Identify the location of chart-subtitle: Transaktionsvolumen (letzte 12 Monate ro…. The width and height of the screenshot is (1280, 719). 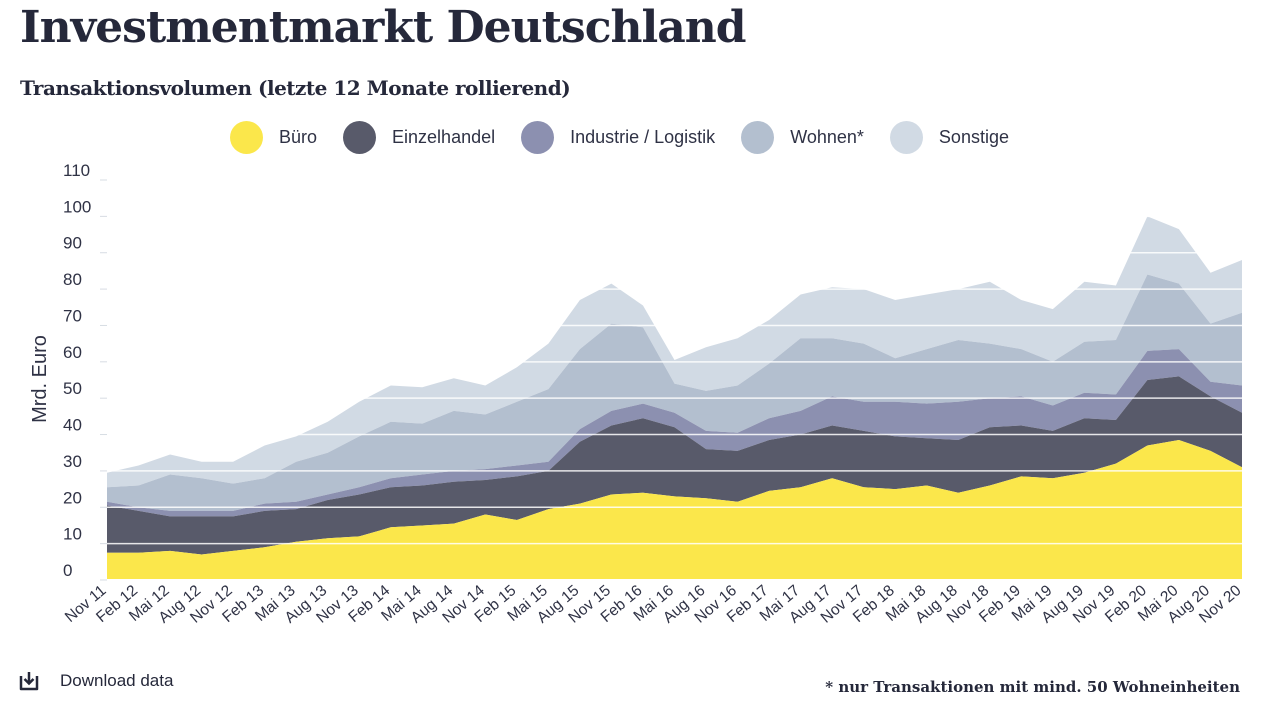
(295, 88).